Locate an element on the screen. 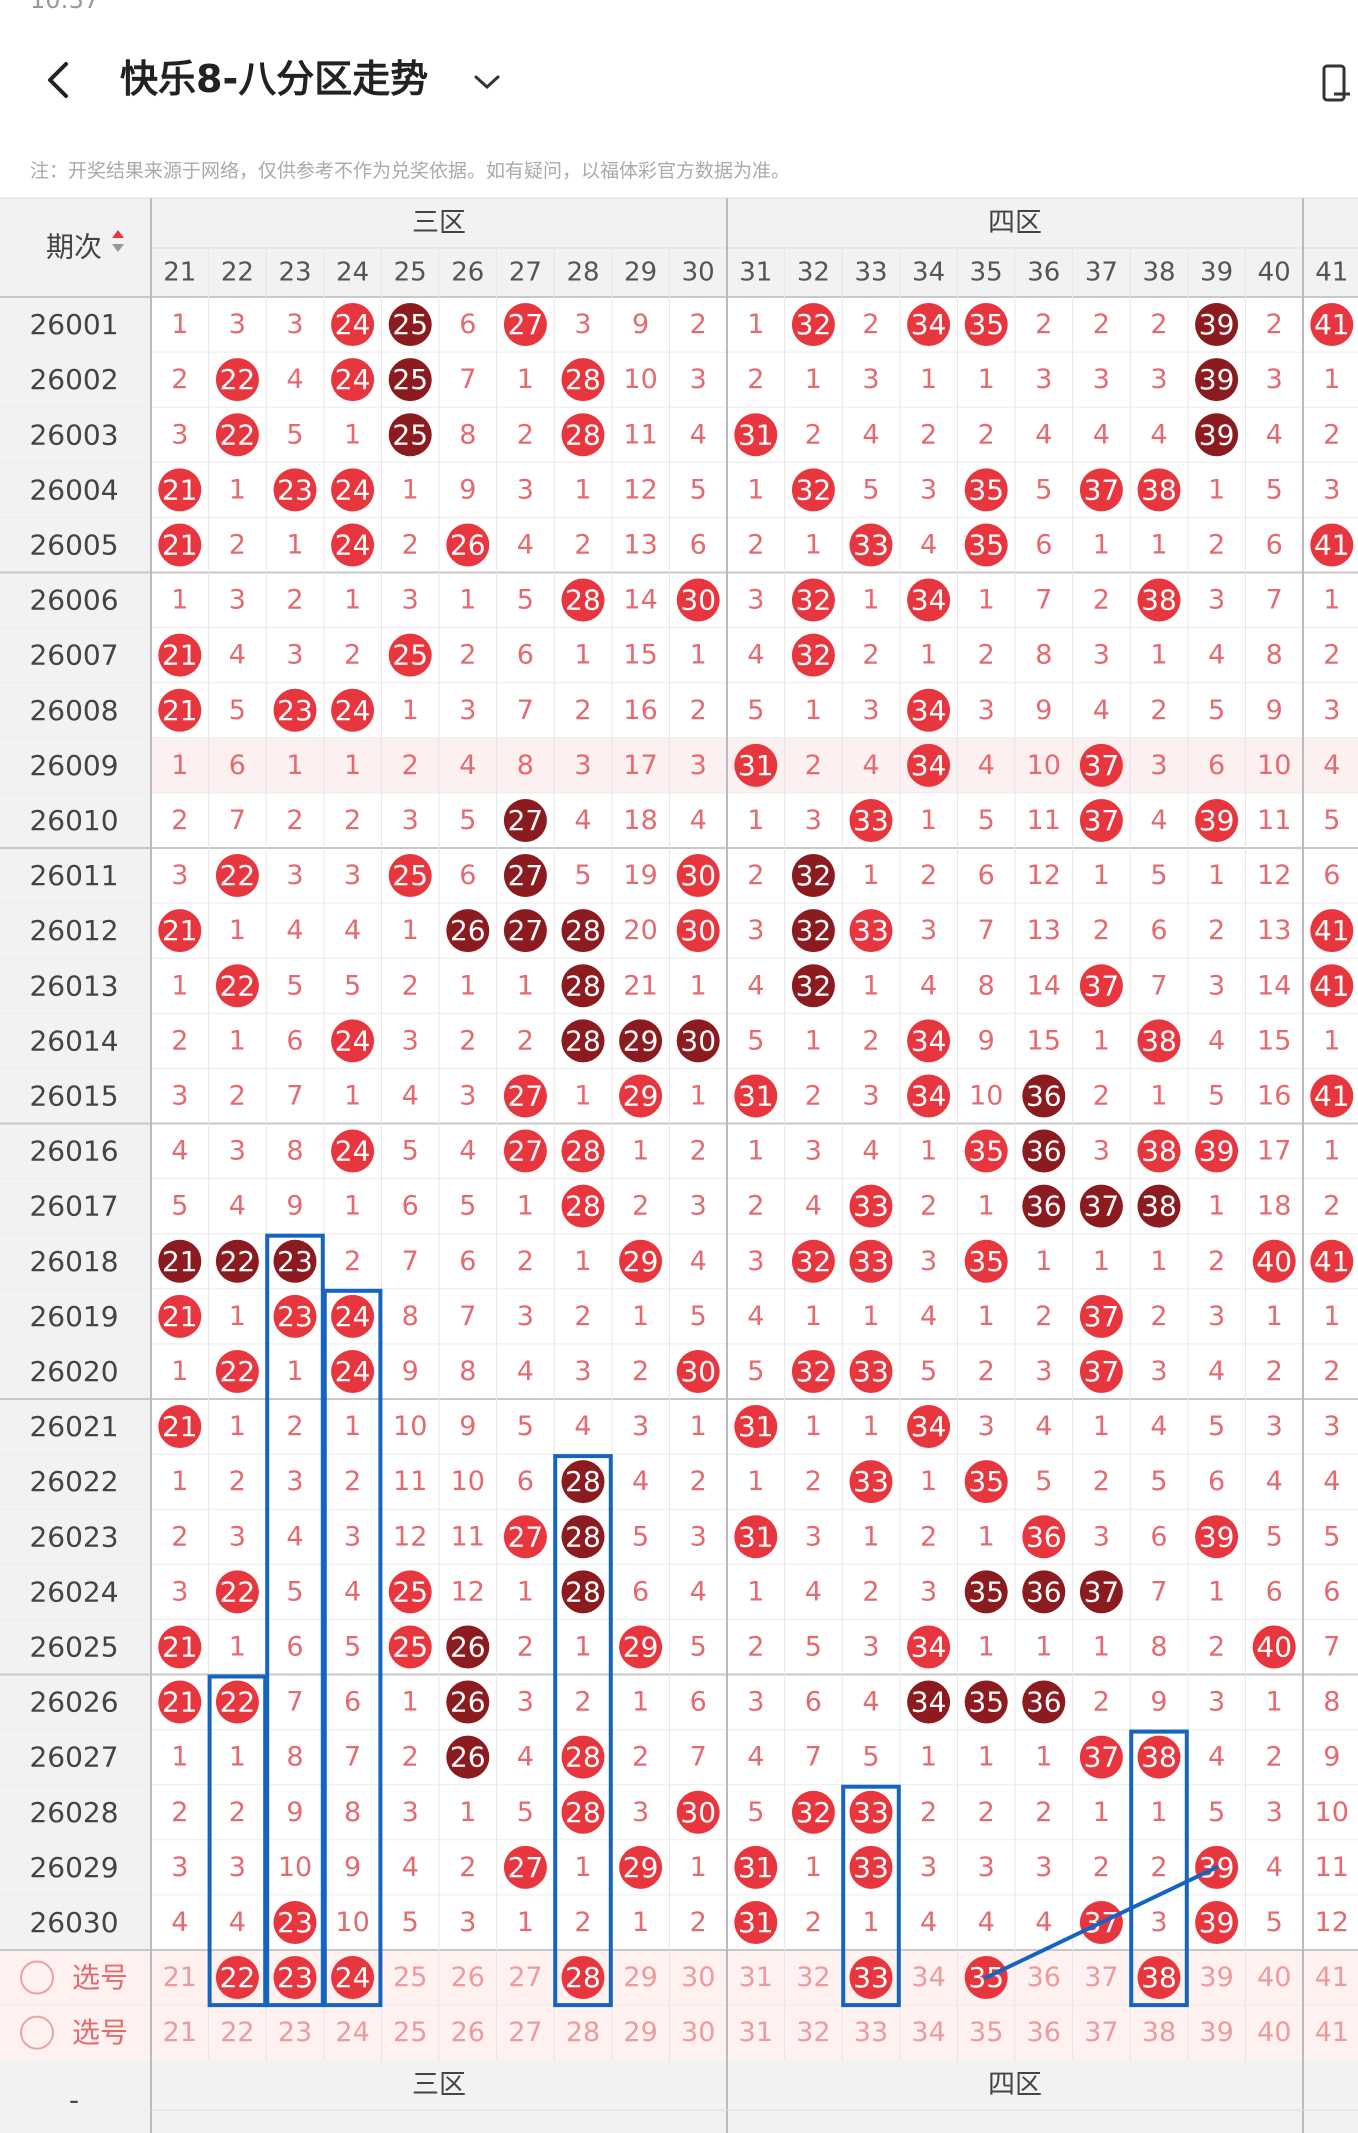 This screenshot has width=1358, height=2133. selected-number: 28 is located at coordinates (583, 1977).